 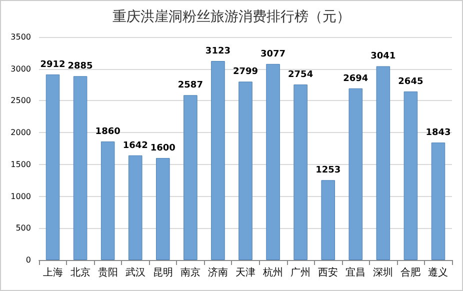 What do you see at coordinates (328, 272) in the screenshot?
I see `x-tick-label: 西安` at bounding box center [328, 272].